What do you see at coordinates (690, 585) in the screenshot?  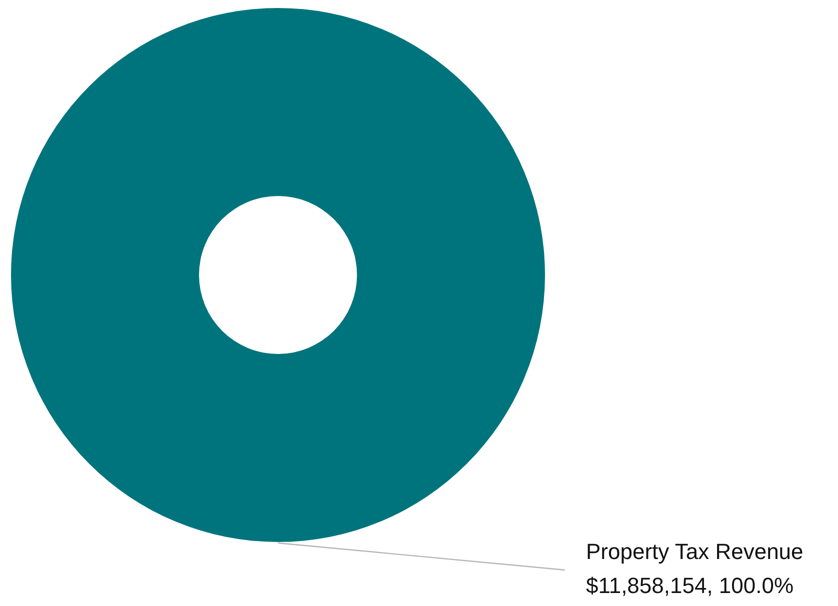 I see `data-label: $11,858,154, 100.0%` at bounding box center [690, 585].